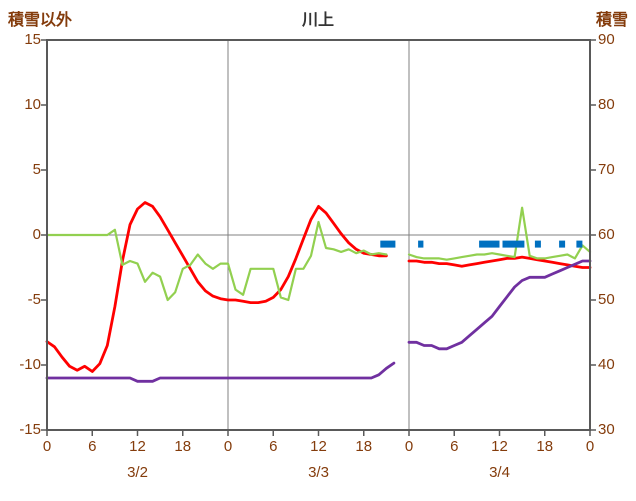 This screenshot has height=501, width=636. I want to click on left-axis-tick-label: -15, so click(30, 429).